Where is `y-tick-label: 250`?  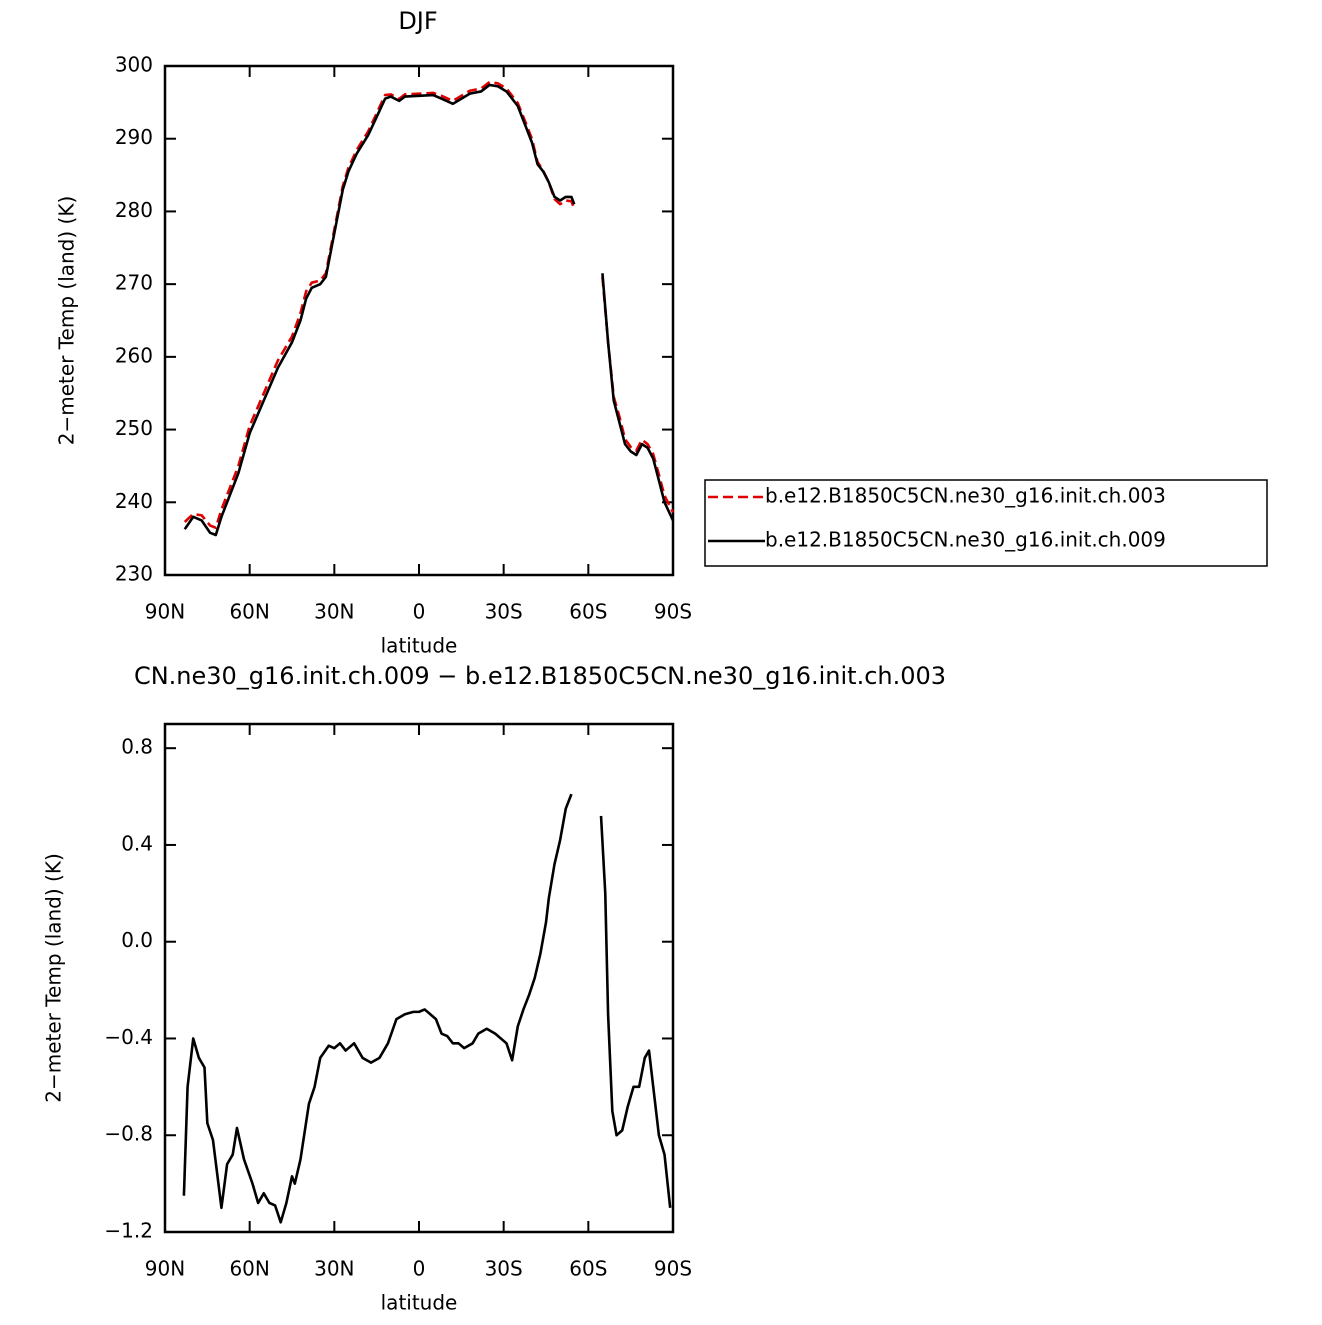 y-tick-label: 250 is located at coordinates (134, 428).